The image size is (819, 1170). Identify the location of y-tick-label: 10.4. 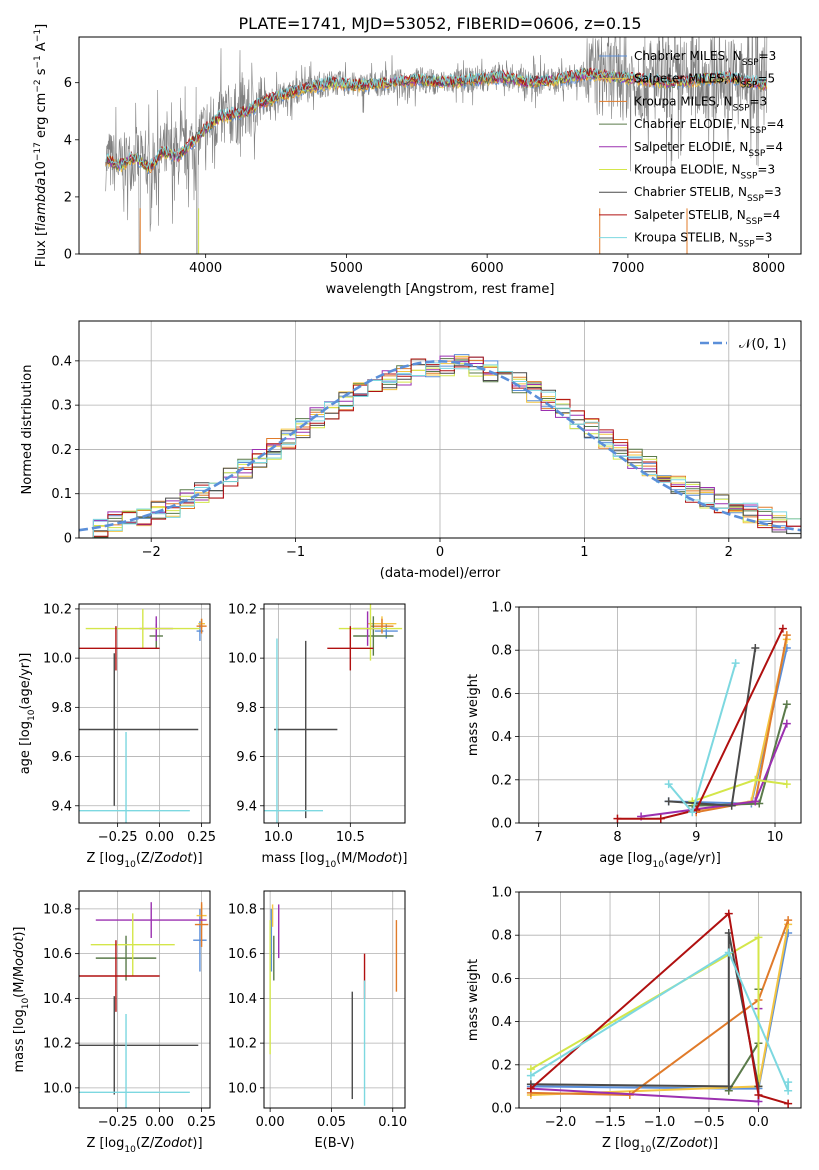
(57, 999).